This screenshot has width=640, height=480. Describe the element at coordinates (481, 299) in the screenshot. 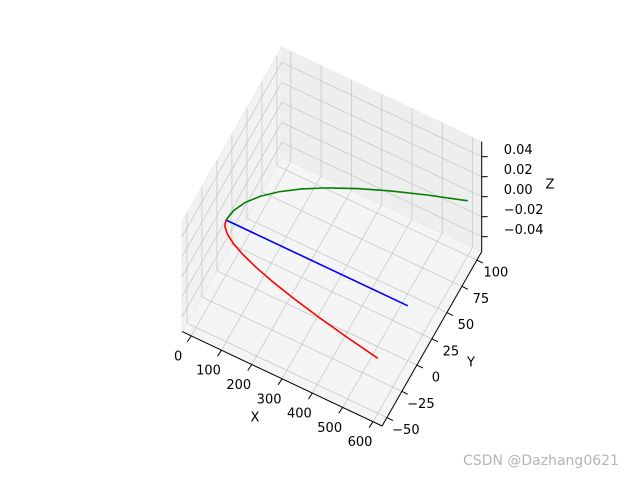

I see `y-tick-label: 75` at that location.